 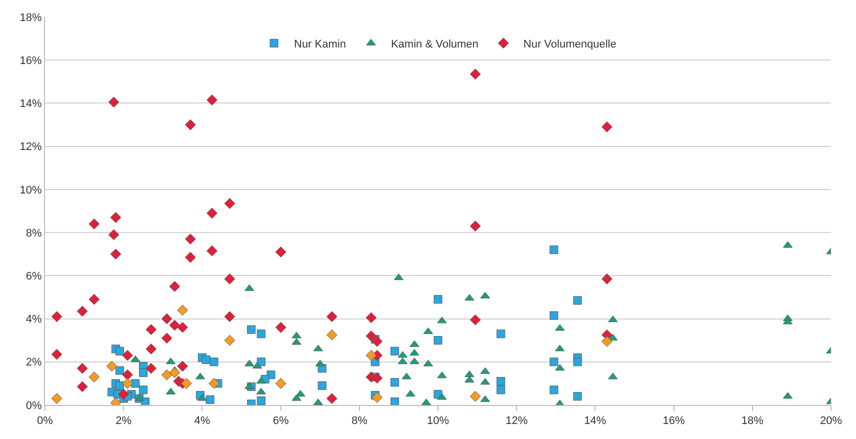 What do you see at coordinates (34, 406) in the screenshot?
I see `y-tick-label: 0%` at bounding box center [34, 406].